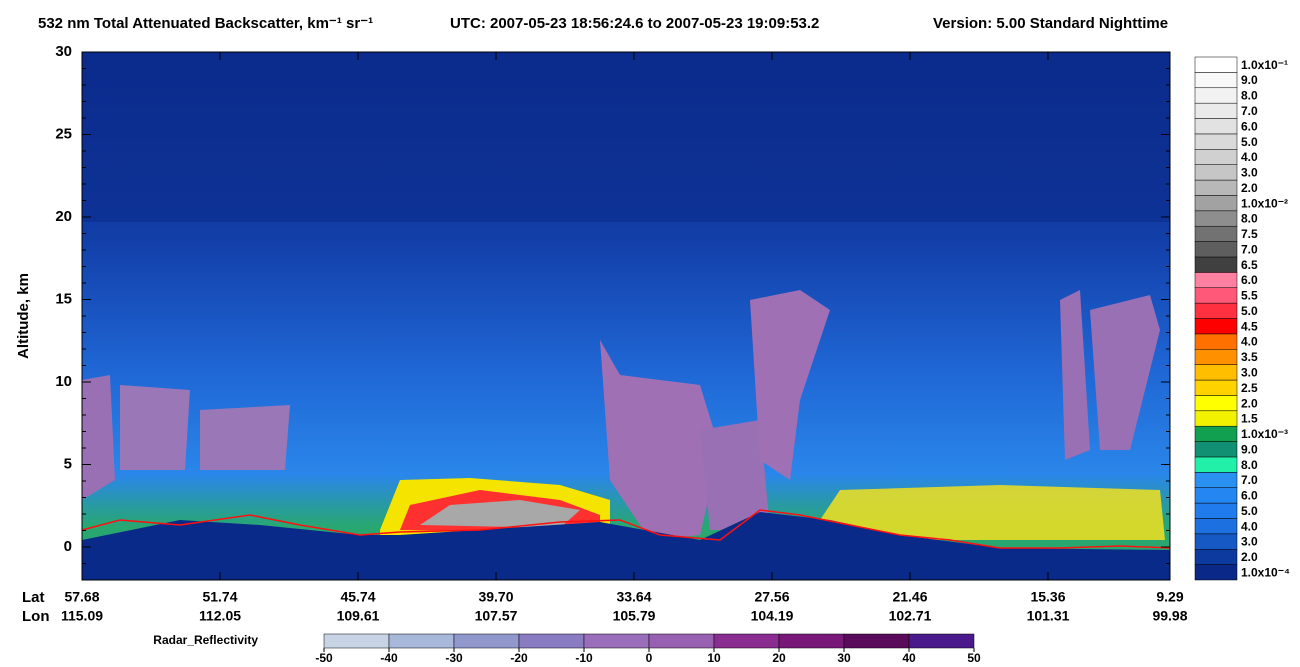 The width and height of the screenshot is (1300, 667). Describe the element at coordinates (1047, 597) in the screenshot. I see `lat-tick-label: 15.36` at that location.